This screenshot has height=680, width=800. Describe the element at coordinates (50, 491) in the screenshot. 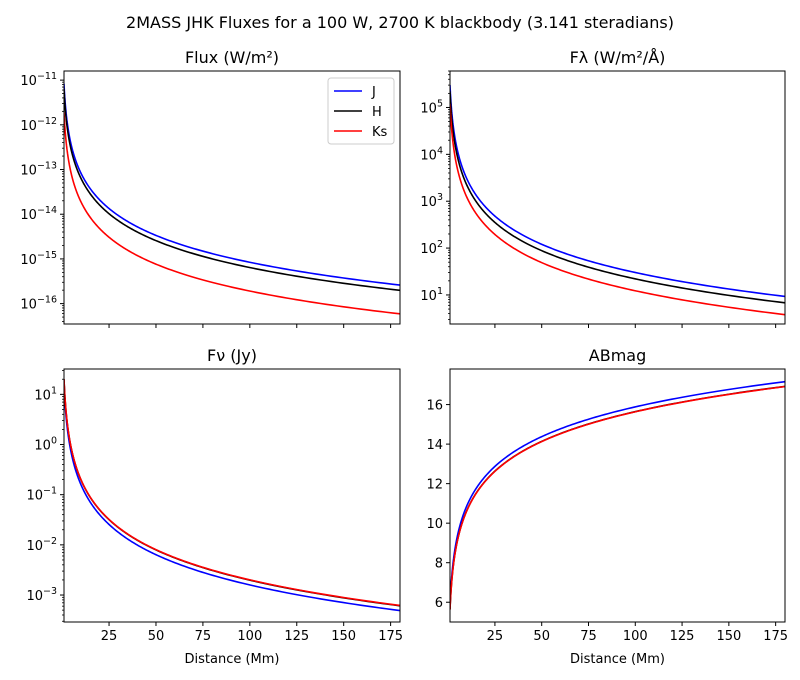

I see `fnu-ytick-exponent: −1` at that location.